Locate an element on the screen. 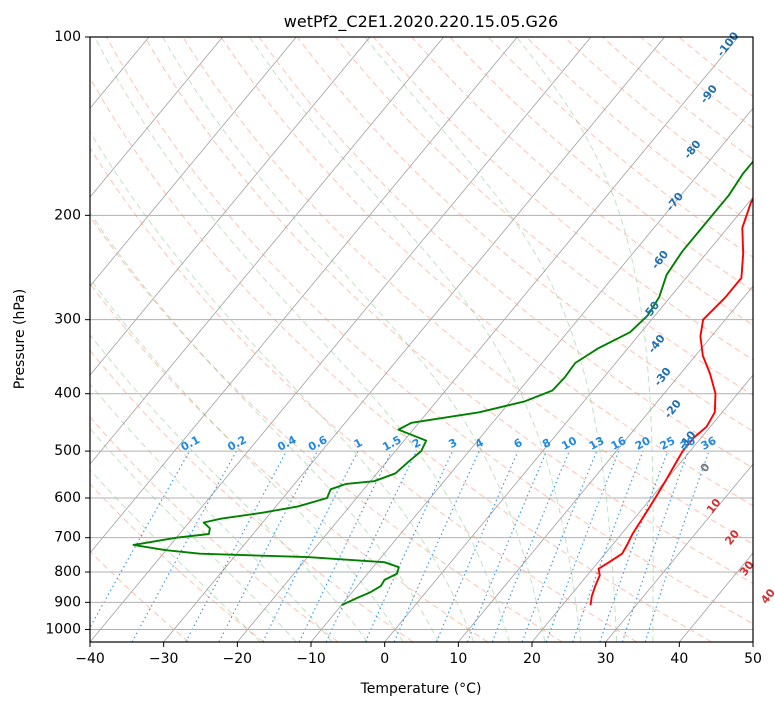  y-tick-label: 700 is located at coordinates (67, 538).